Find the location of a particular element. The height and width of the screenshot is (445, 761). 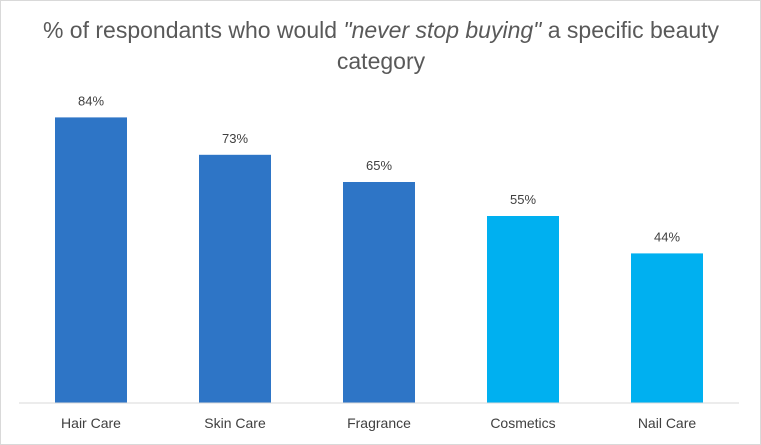

x-tick-label-fragrance: Fragrance is located at coordinates (379, 423).